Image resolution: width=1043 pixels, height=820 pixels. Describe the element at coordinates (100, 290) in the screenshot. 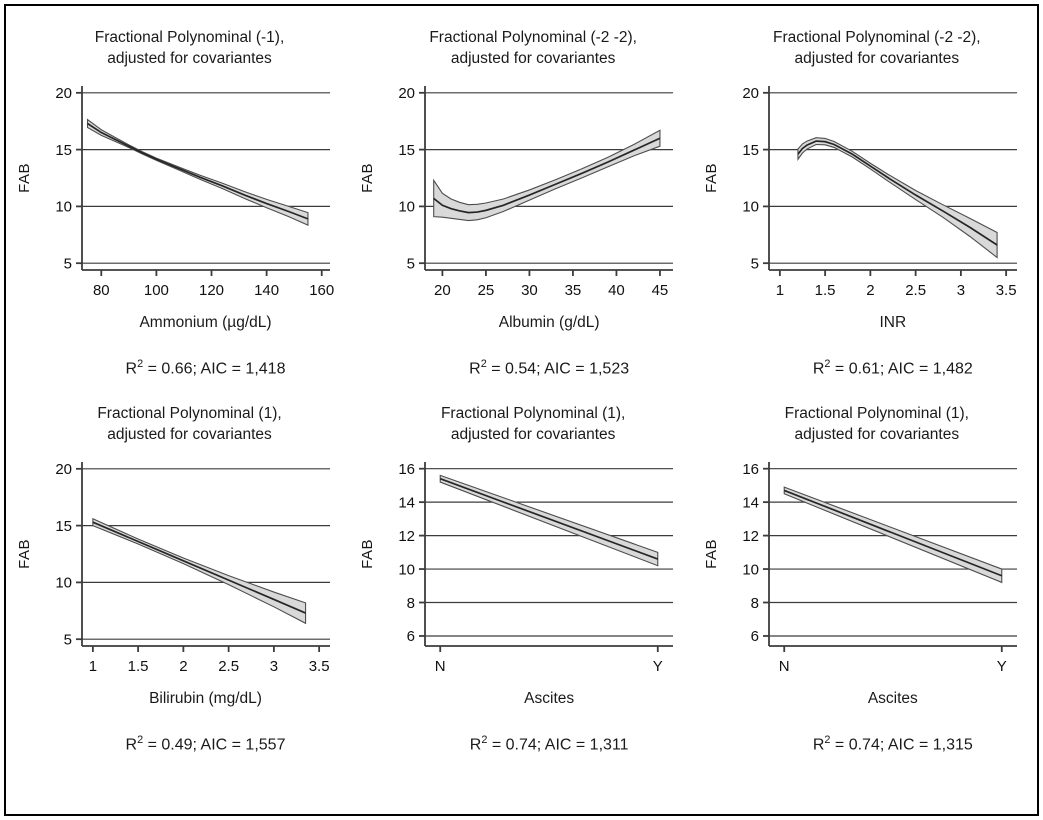

I see `svg-text: 80` at that location.